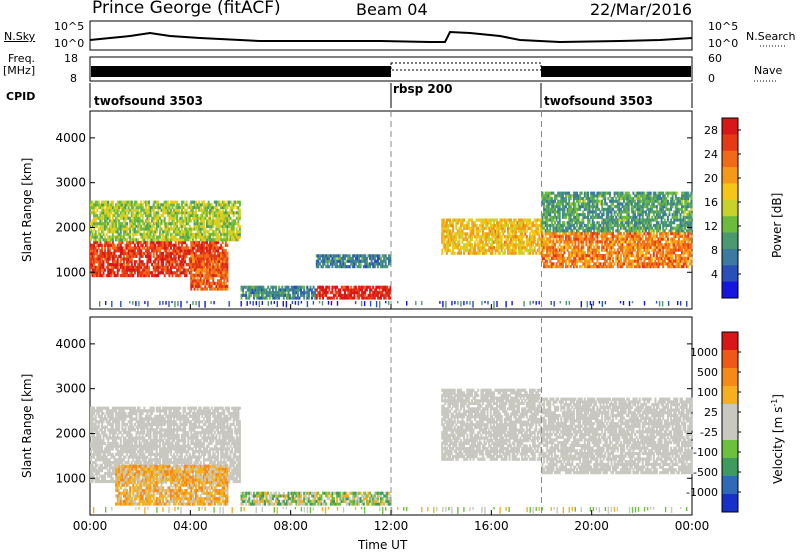 Image resolution: width=800 pixels, height=554 pixels. What do you see at coordinates (723, 43) in the screenshot?
I see `nsearch-tick-low: 10^0` at bounding box center [723, 43].